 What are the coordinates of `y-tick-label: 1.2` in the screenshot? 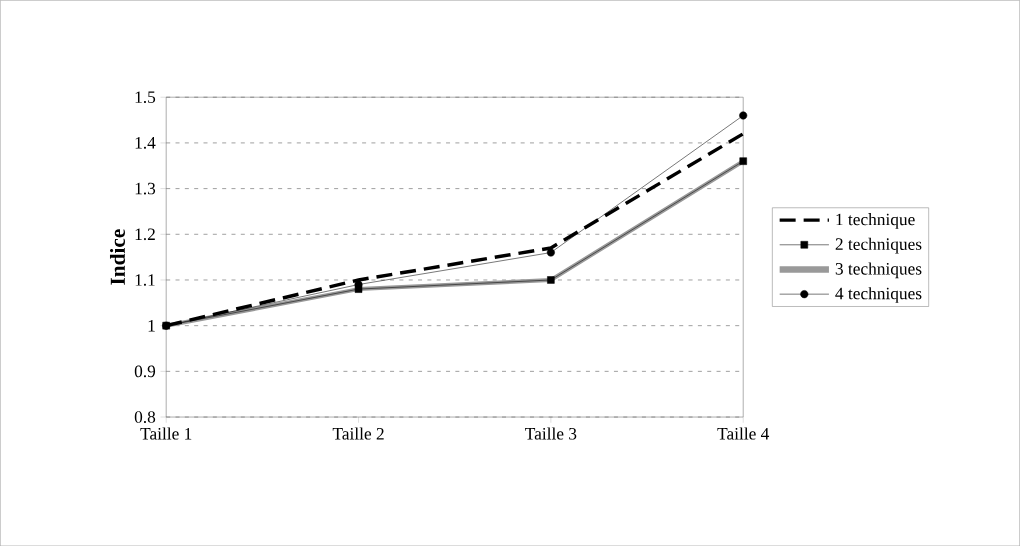 It's located at (145, 234).